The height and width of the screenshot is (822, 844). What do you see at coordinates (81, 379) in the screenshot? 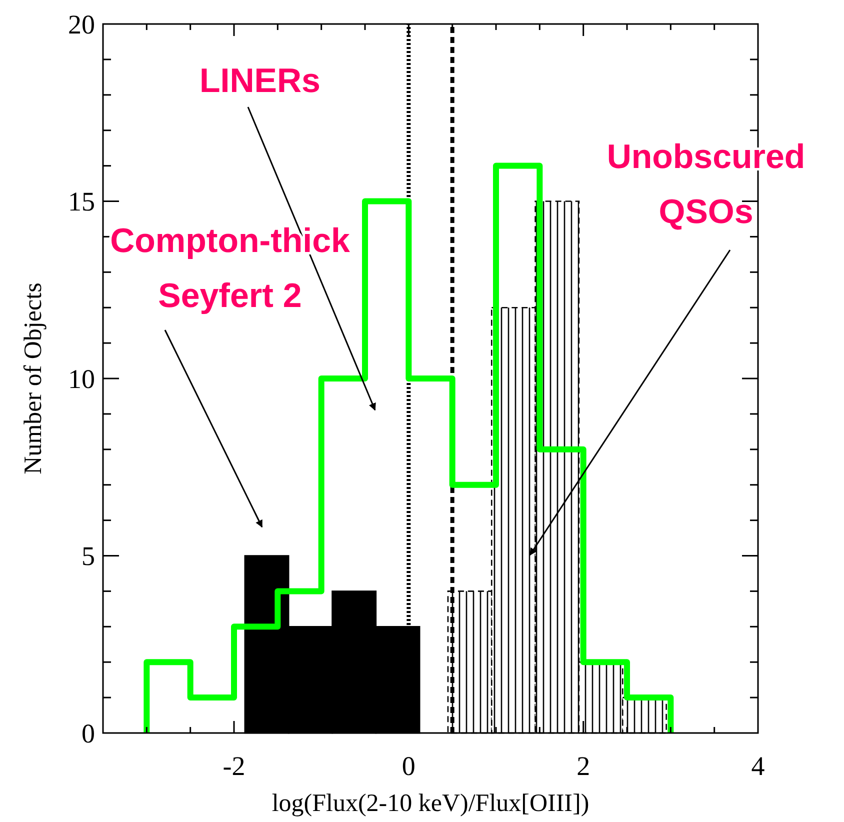
I see `y-tick-label: 10` at bounding box center [81, 379].